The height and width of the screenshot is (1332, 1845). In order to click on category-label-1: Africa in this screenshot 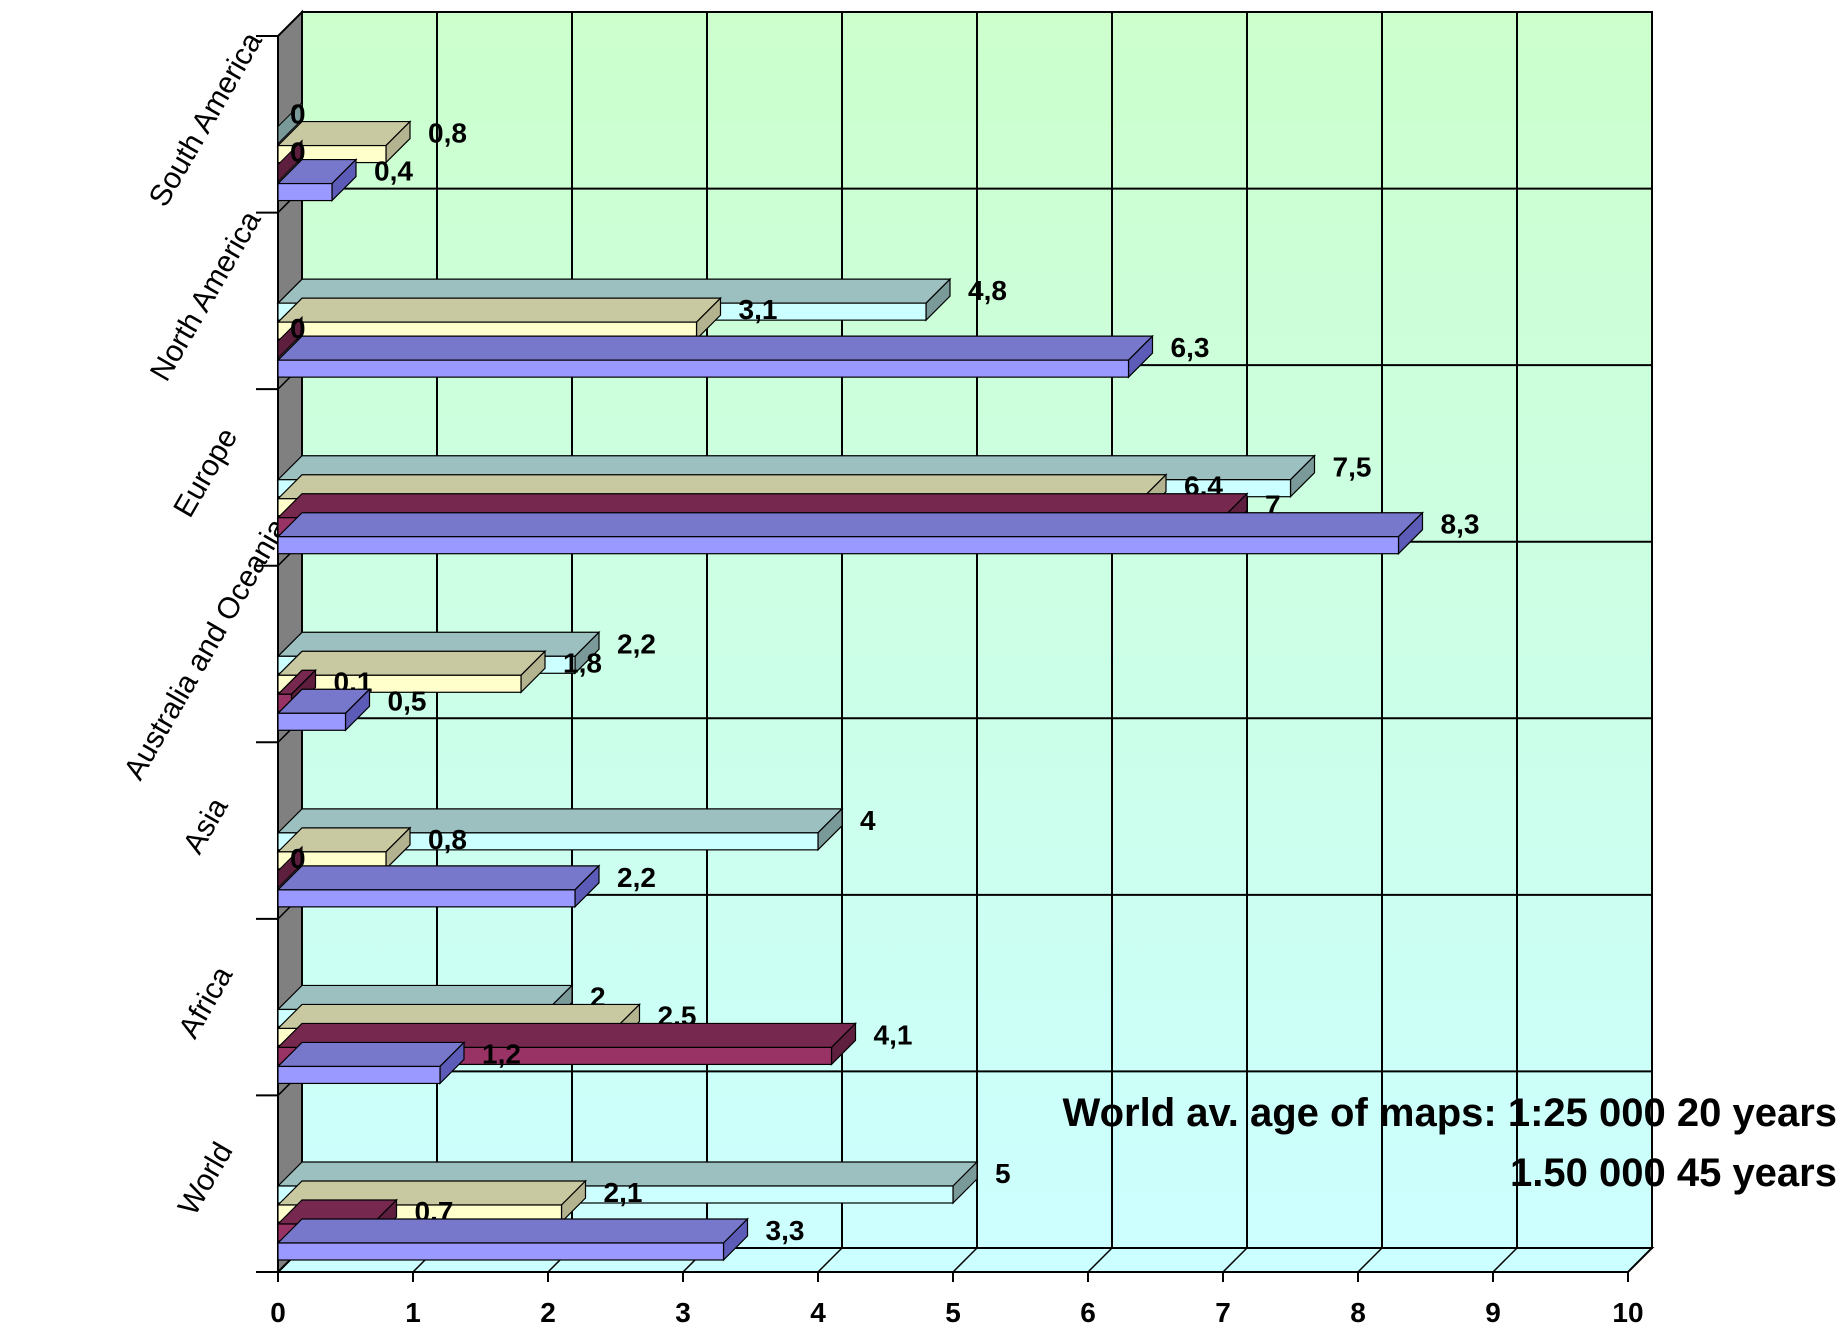, I will do `click(205, 1002)`.